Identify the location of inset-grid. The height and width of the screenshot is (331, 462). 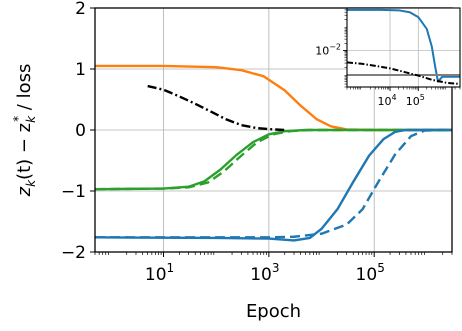
(403, 47).